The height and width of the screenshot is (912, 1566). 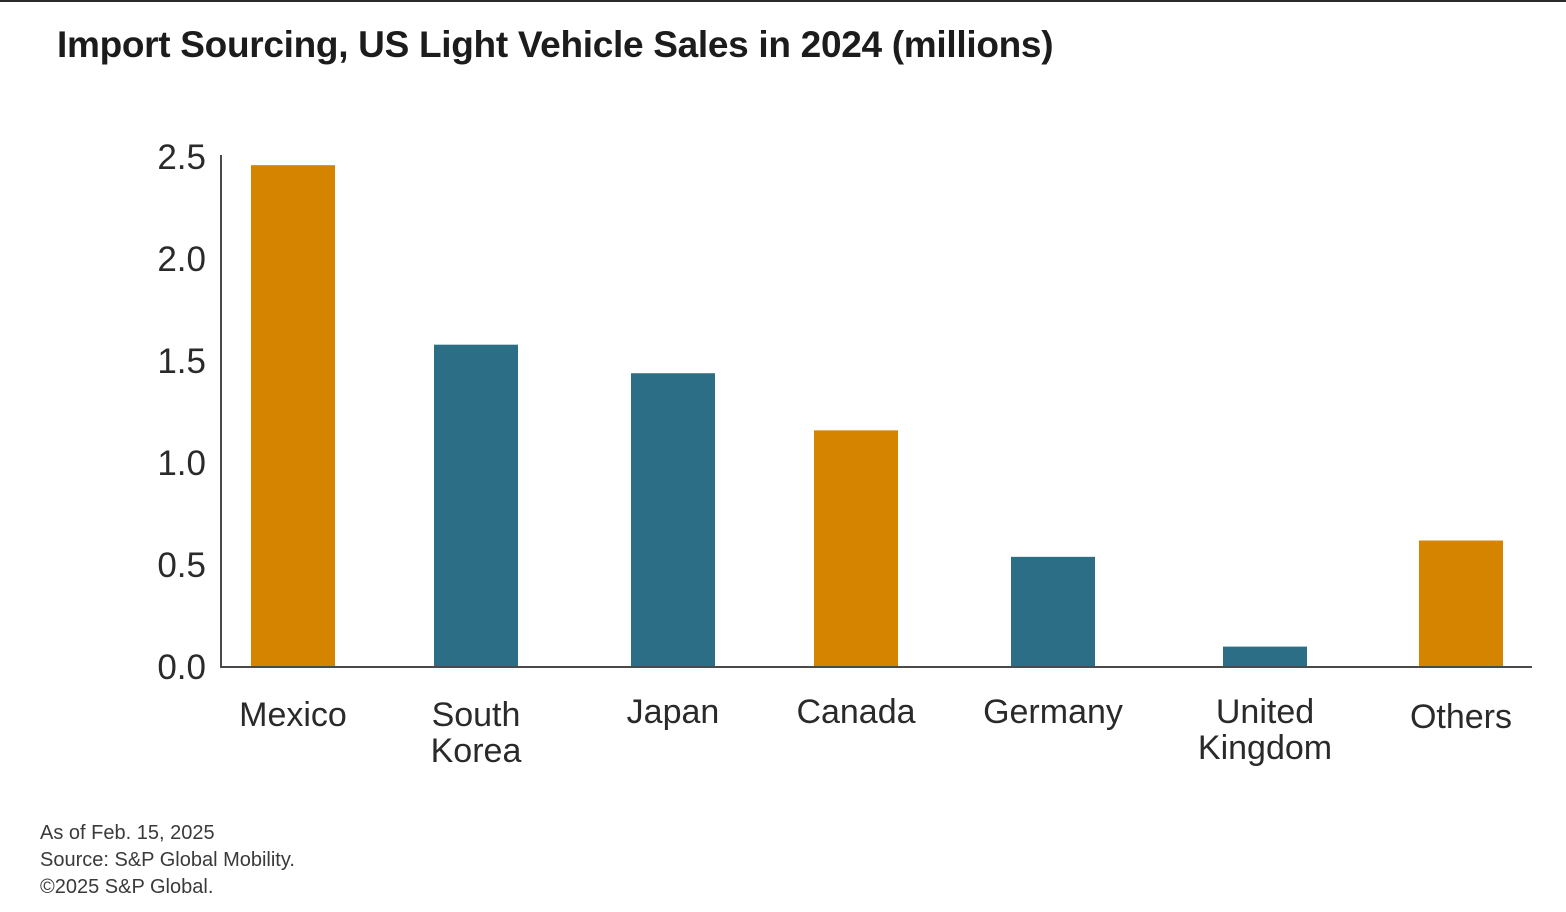 What do you see at coordinates (673, 712) in the screenshot?
I see `x-category-label: Japan` at bounding box center [673, 712].